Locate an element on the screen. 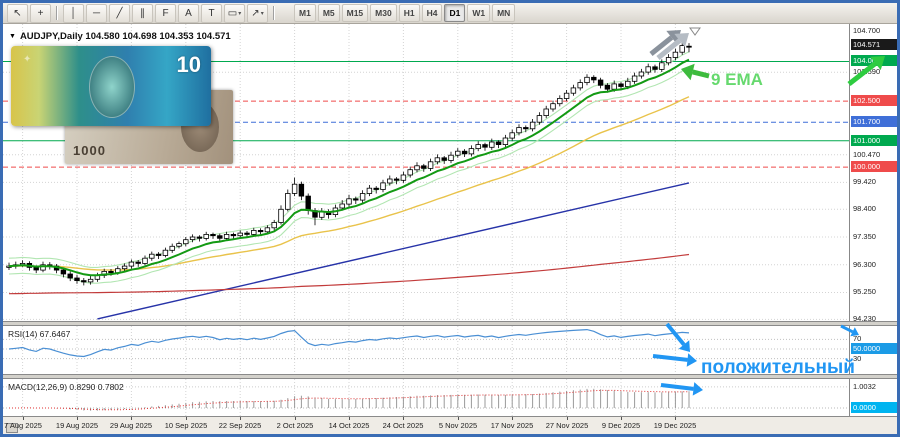 The height and width of the screenshot is (437, 900). symbol-dropdown-icon: ▼ is located at coordinates (12, 36).